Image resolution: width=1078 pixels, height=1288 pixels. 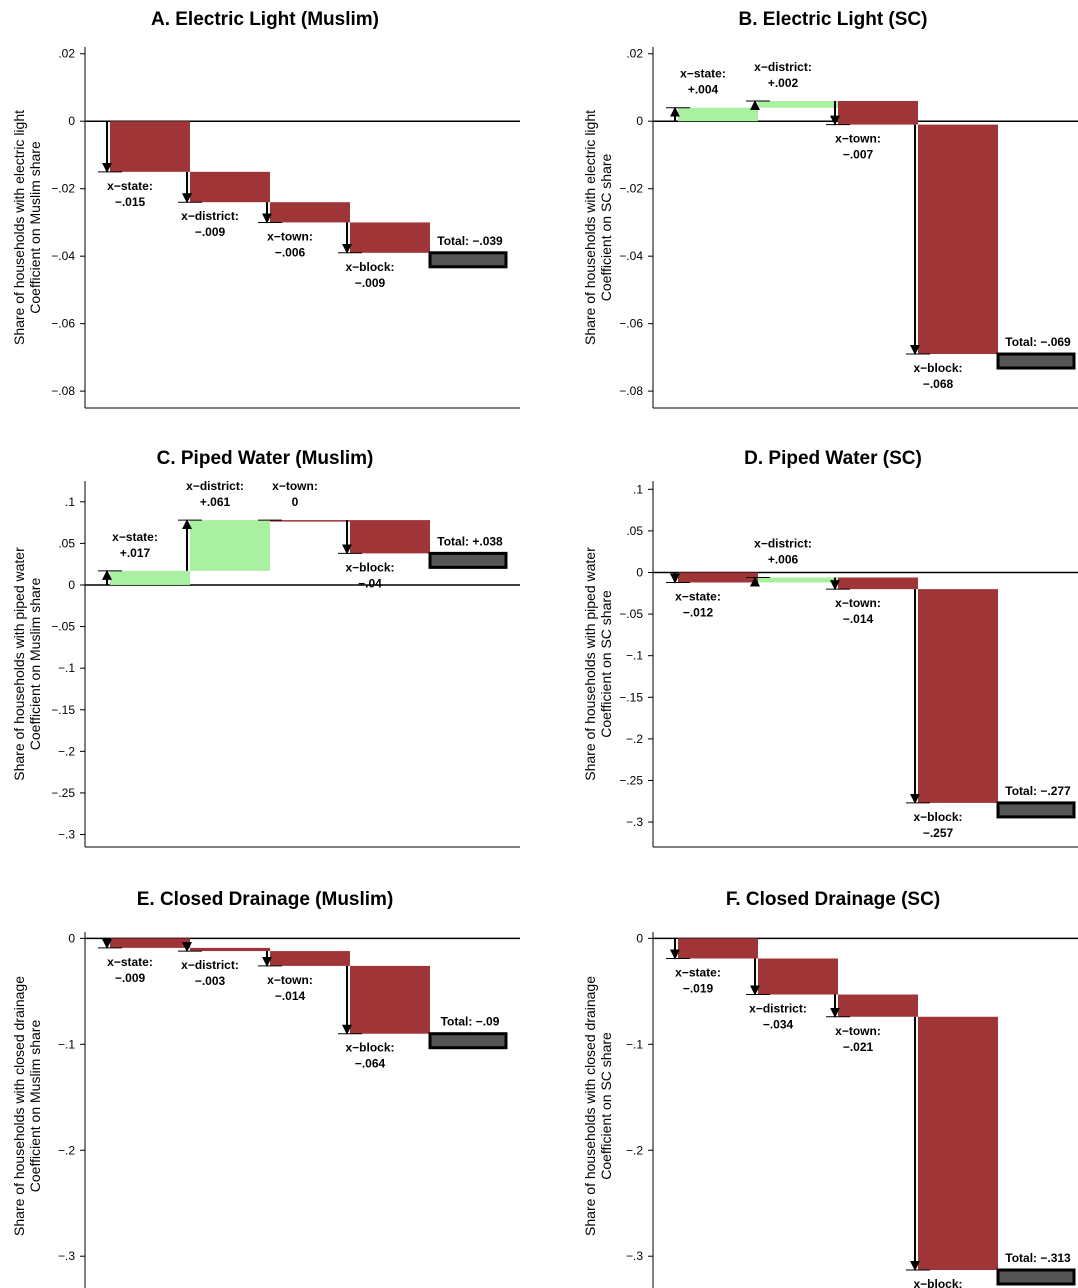 What do you see at coordinates (783, 559) in the screenshot?
I see `step-label-value: +.006` at bounding box center [783, 559].